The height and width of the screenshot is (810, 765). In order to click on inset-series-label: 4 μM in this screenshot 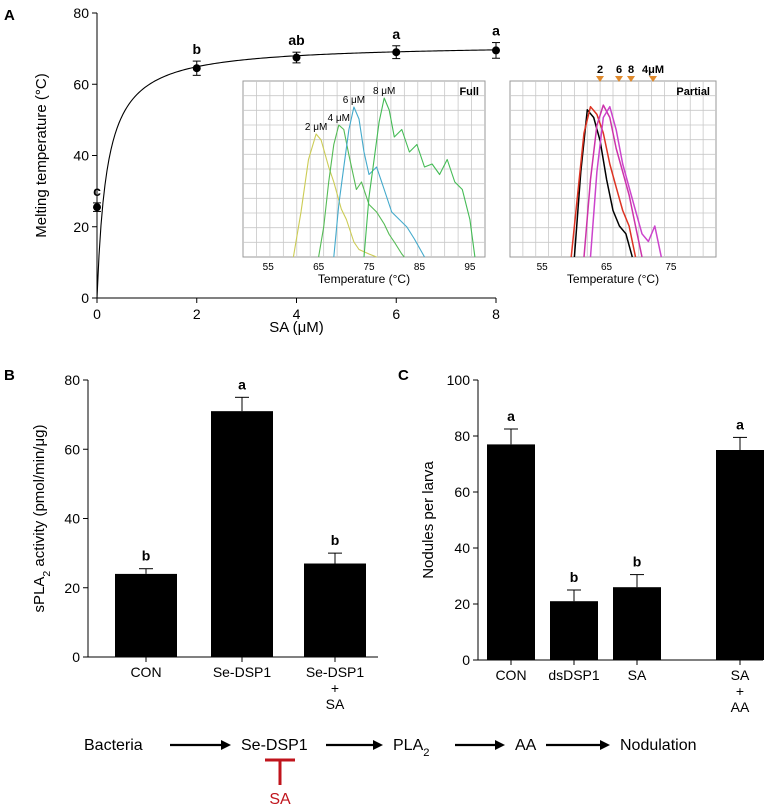, I will do `click(339, 118)`.